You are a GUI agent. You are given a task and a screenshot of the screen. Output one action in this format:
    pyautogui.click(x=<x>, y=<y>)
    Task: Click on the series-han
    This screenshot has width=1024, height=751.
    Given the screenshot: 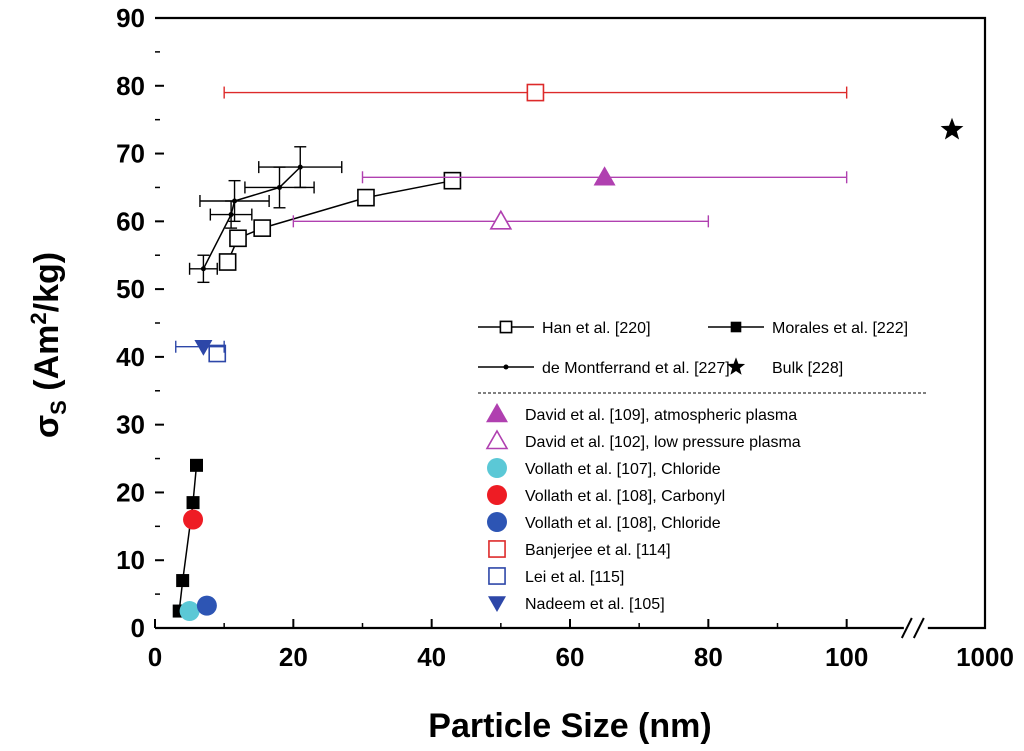 What is the action you would take?
    pyautogui.click(x=340, y=221)
    